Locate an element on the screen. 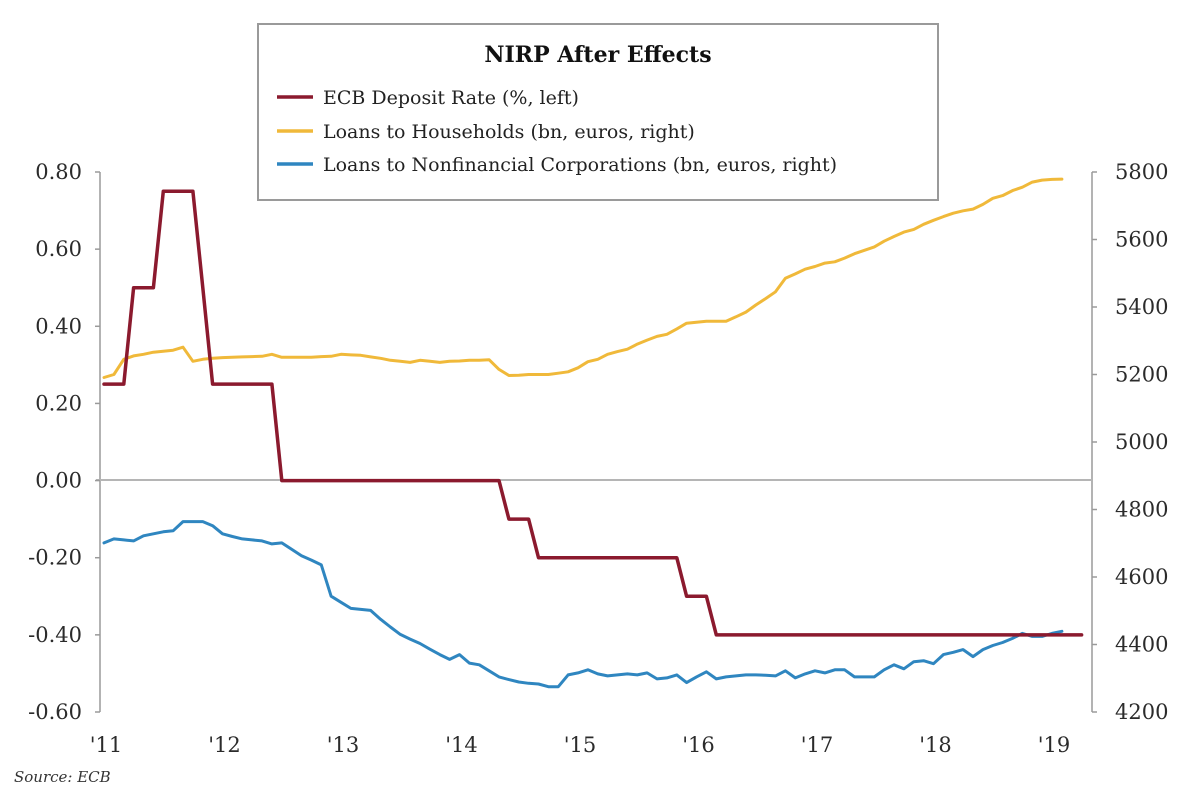 This screenshot has width=1200, height=800. right-tick-label: 4400 is located at coordinates (1141, 645).